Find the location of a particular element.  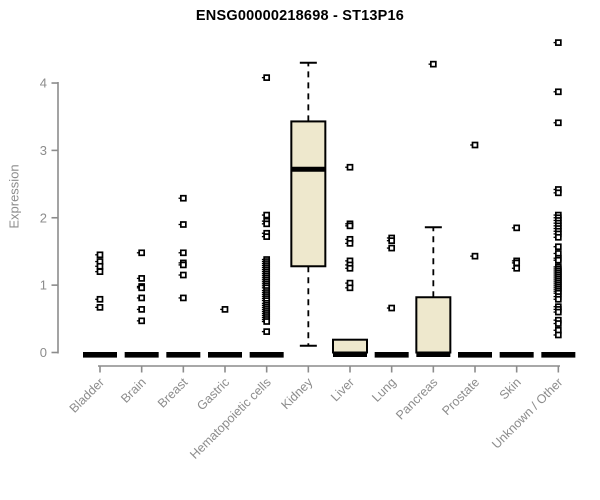

x-tick-label: Bladder is located at coordinates (87, 395).